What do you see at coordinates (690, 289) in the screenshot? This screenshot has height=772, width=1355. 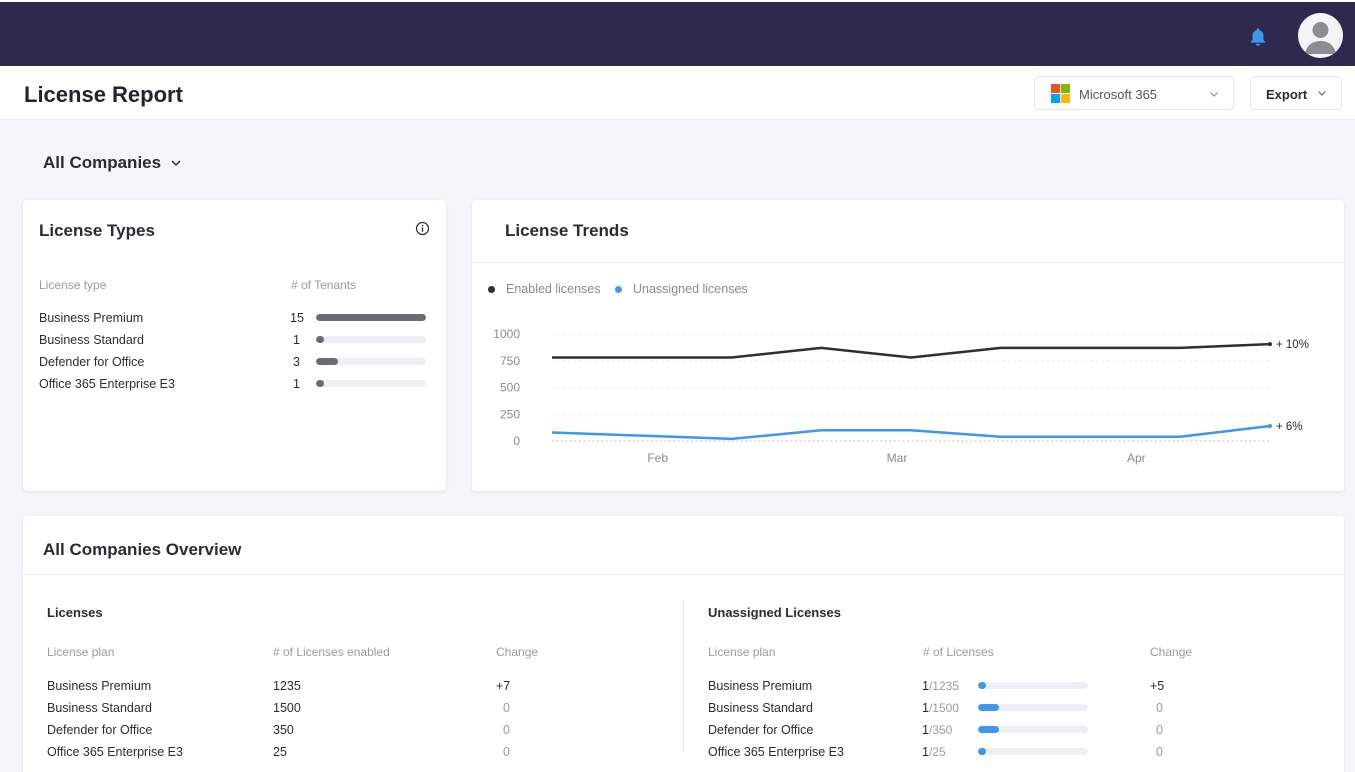 I see `legend-label: Unassigned licenses` at bounding box center [690, 289].